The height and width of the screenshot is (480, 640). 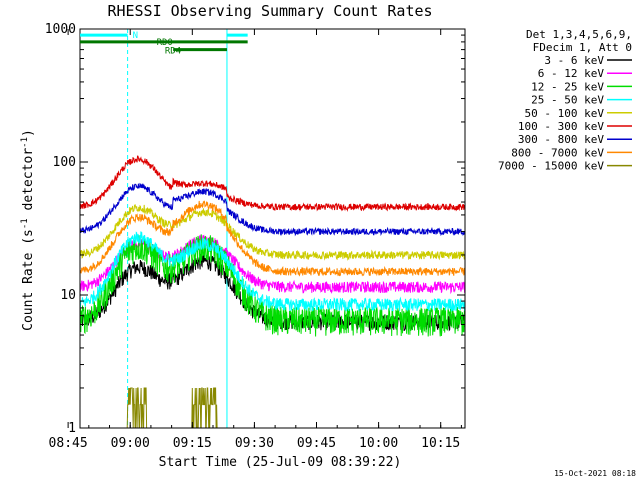 I want to click on legend-label: 300 - 800 keV, so click(x=561, y=139).